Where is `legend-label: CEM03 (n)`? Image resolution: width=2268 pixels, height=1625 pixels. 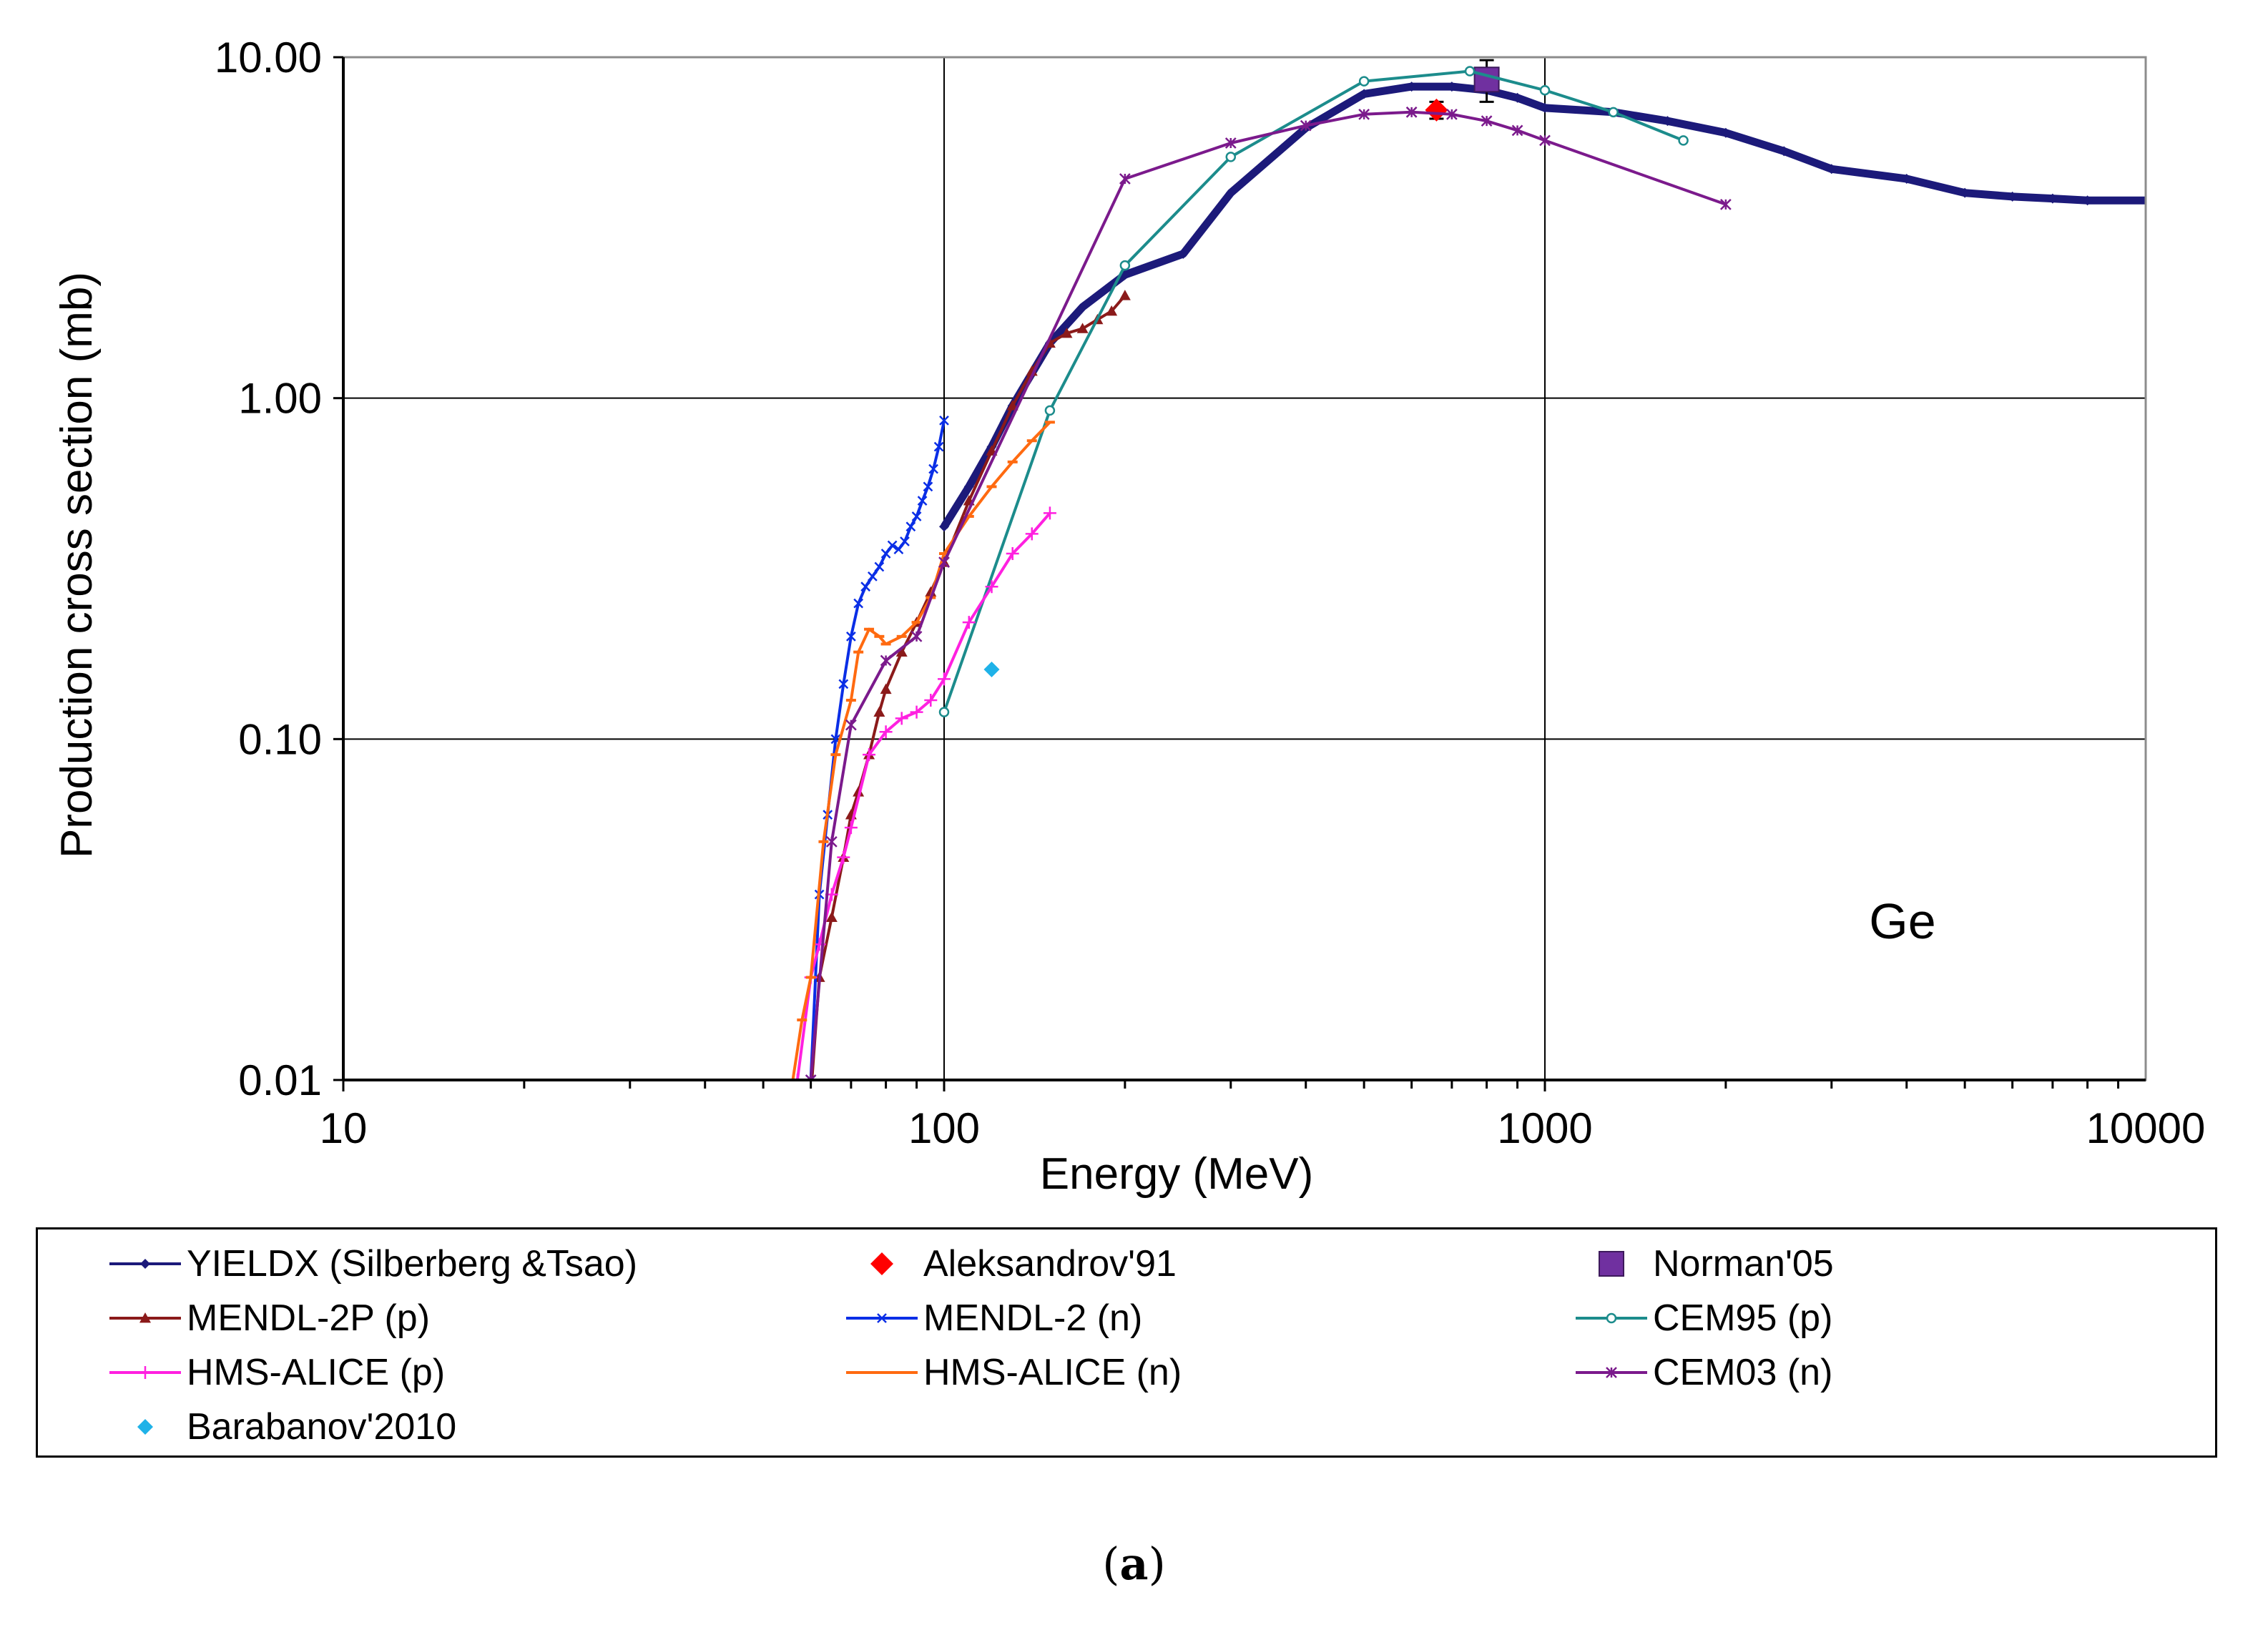
legend-label: CEM03 (n) is located at coordinates (1743, 1372).